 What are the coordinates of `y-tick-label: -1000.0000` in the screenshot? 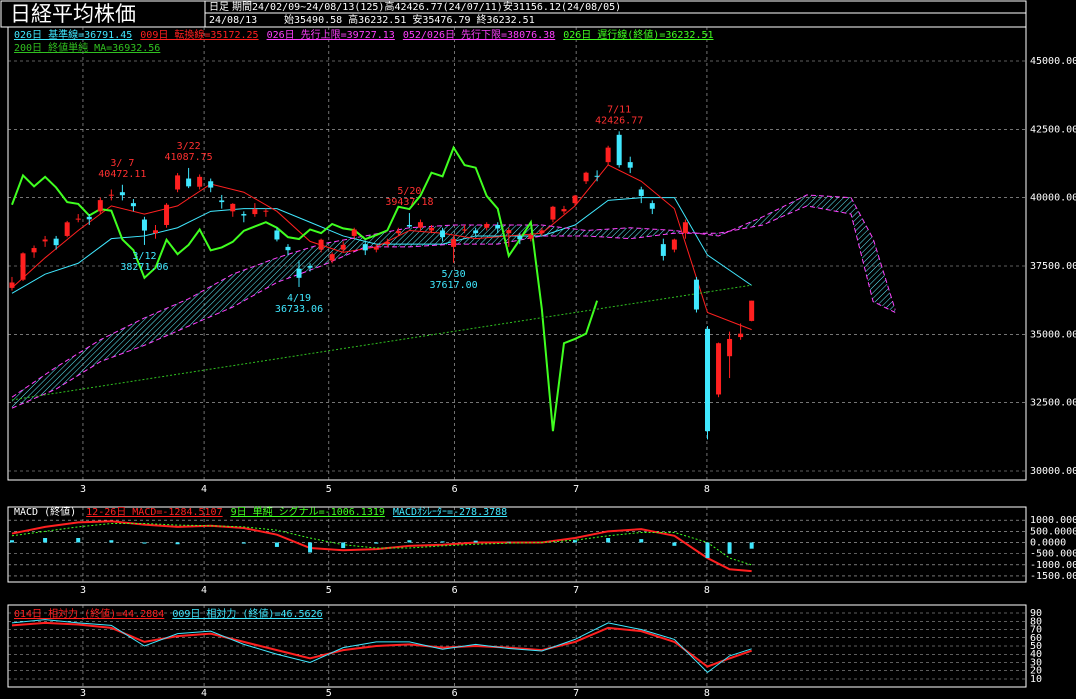 It's located at (1053, 565).